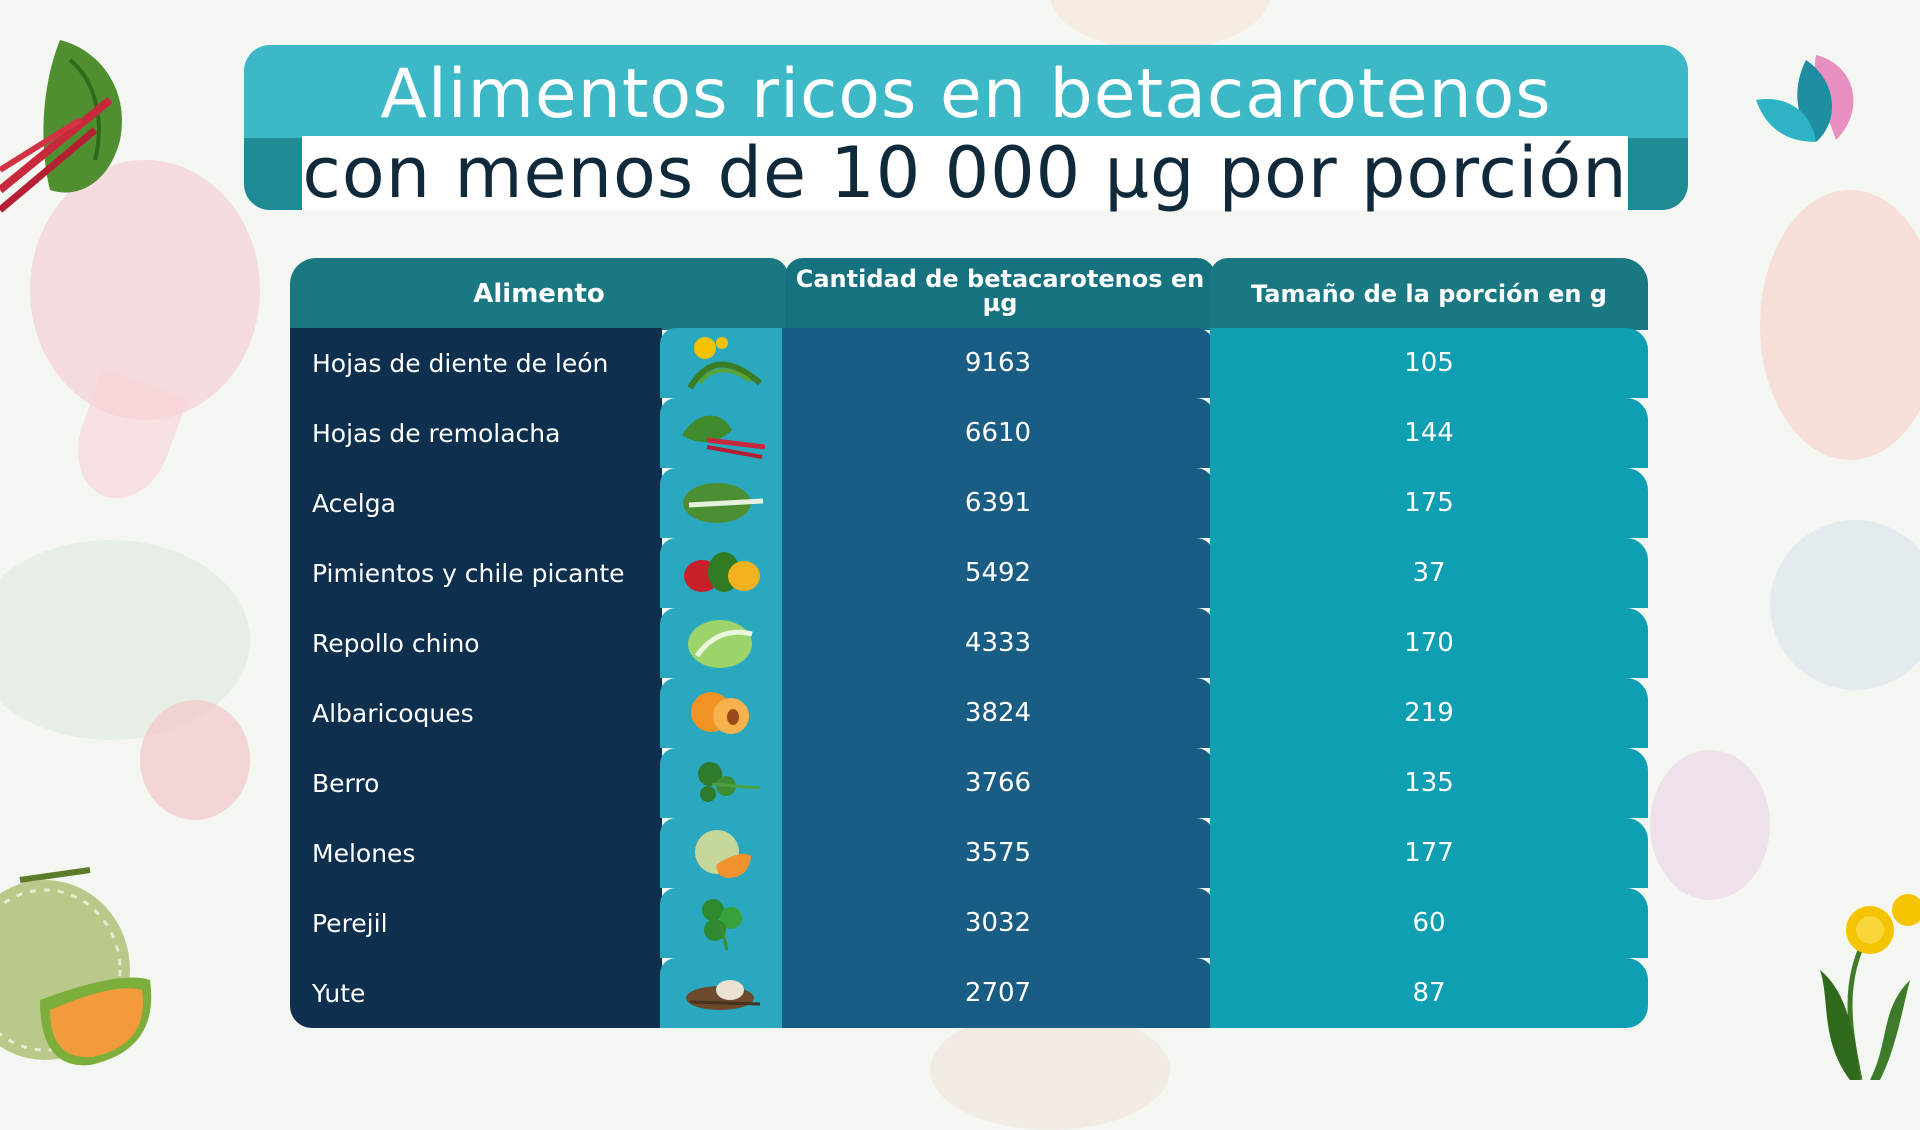  I want to click on grapefruit-background-shape, so click(1840, 325).